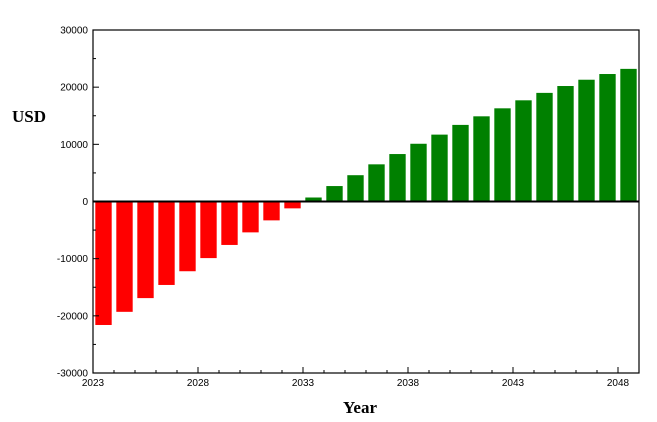 The image size is (657, 422). Describe the element at coordinates (360, 407) in the screenshot. I see `x-axis-title: Year` at that location.